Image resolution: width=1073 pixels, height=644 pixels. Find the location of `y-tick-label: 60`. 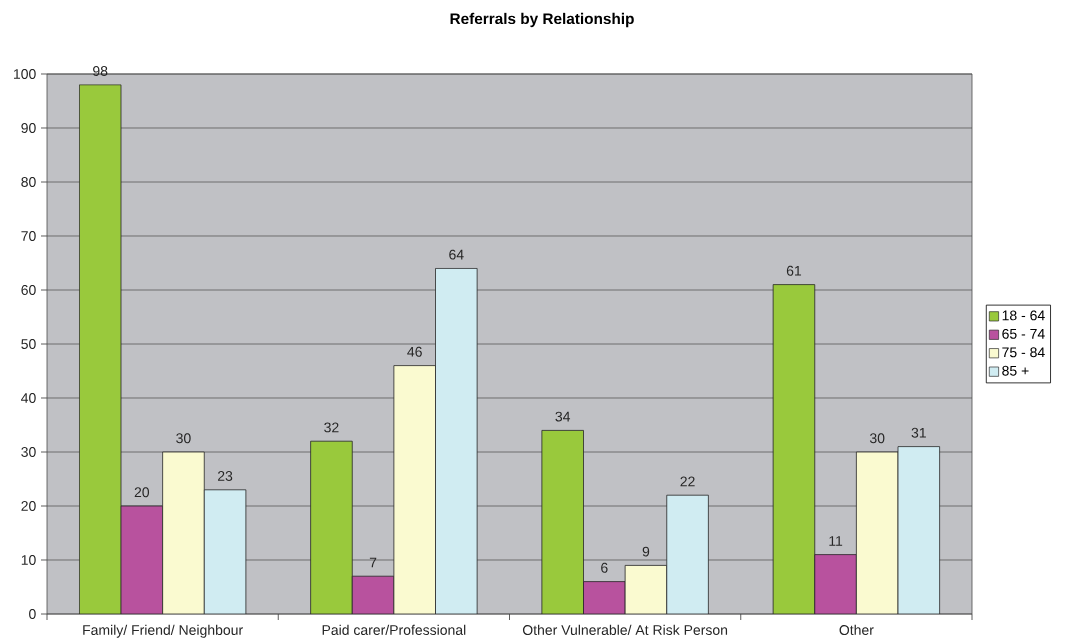

y-tick-label: 60 is located at coordinates (28, 290).